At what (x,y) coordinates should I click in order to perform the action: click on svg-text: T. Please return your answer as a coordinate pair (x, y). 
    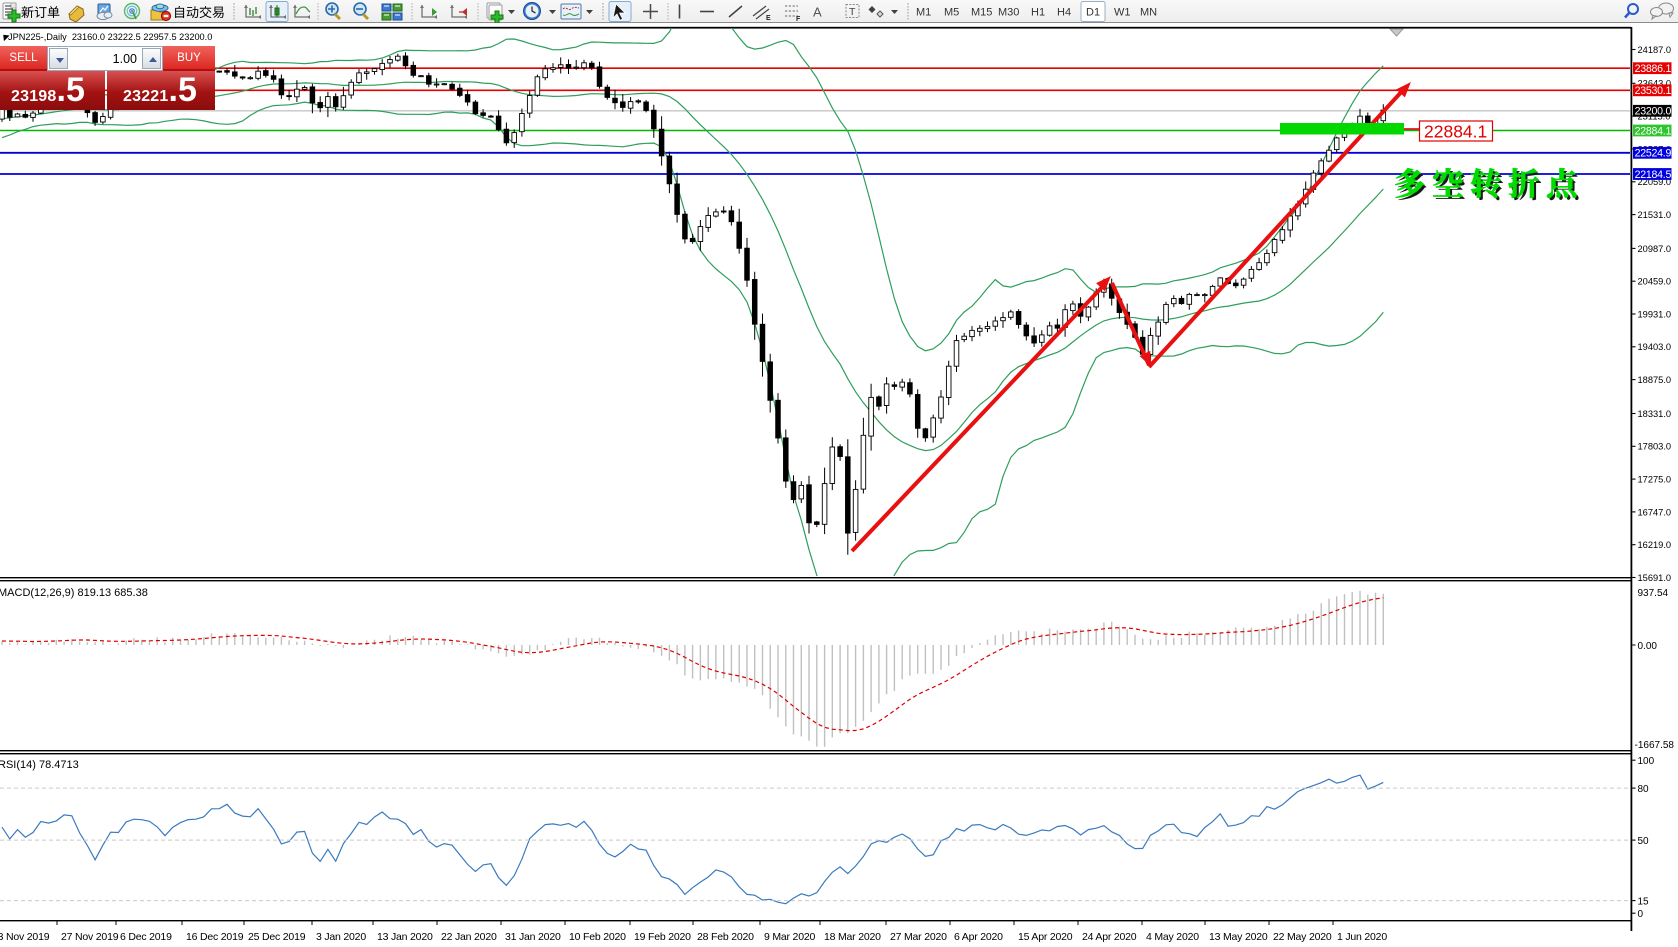
    Looking at the image, I should click on (852, 12).